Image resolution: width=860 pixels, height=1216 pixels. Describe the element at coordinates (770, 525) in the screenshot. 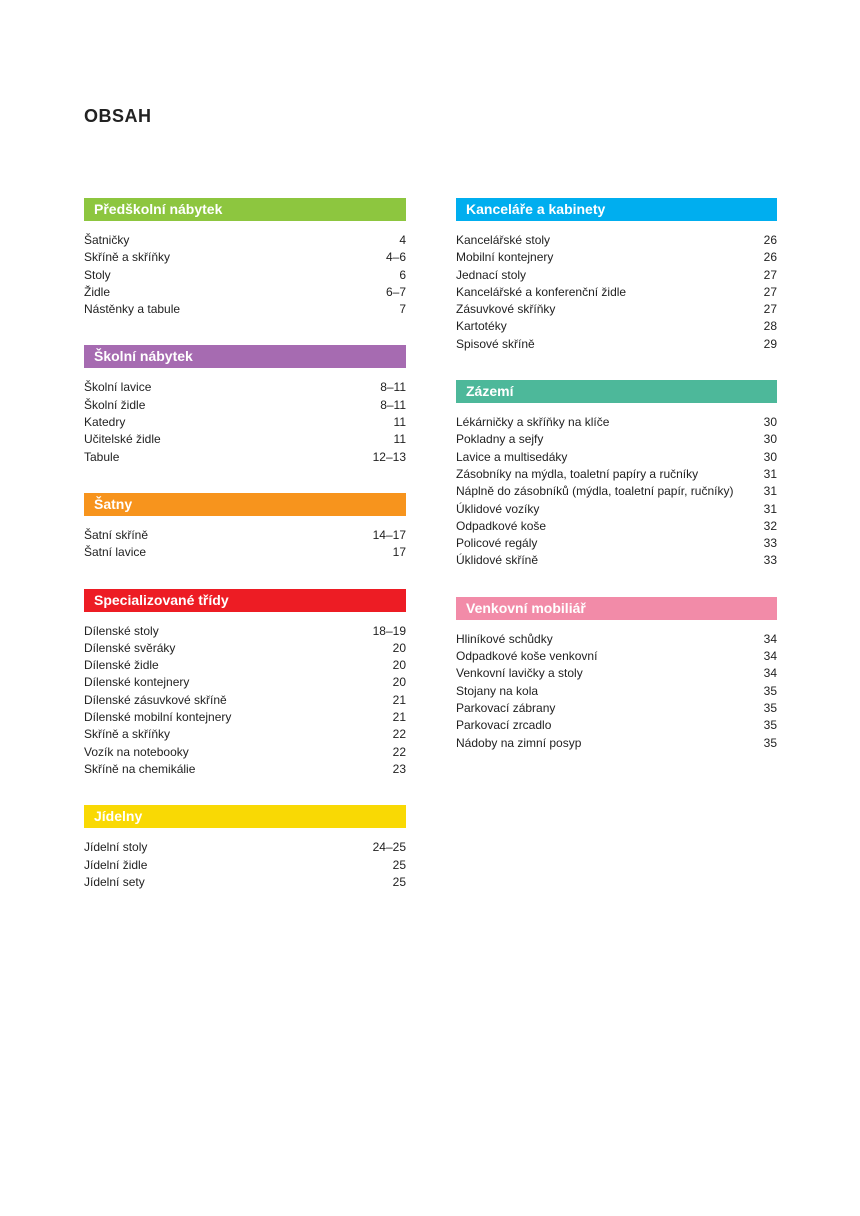

I see `entry-page: 32` at that location.